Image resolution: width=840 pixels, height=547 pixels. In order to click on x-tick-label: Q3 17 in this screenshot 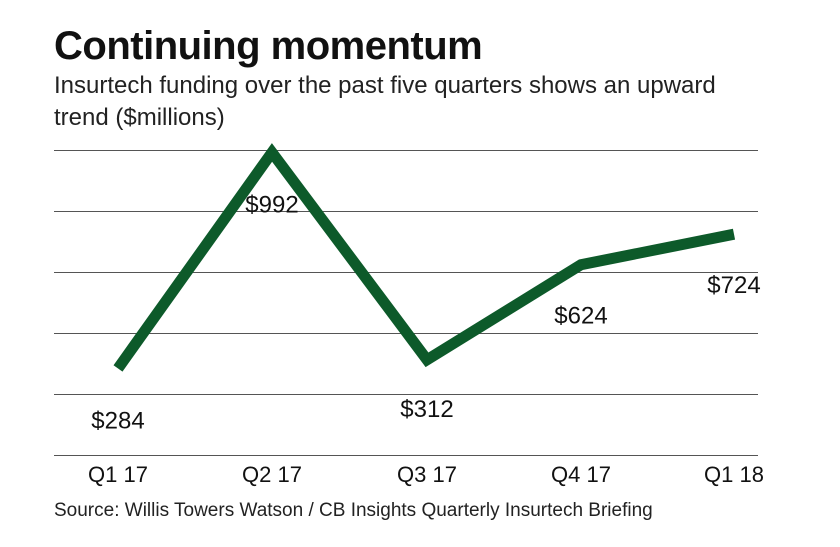, I will do `click(427, 474)`.